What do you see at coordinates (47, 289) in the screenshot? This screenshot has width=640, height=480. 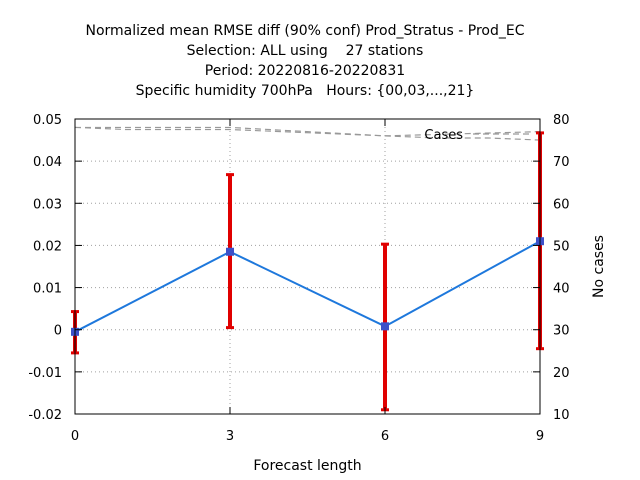 I see `y-tick-label: 0.01` at bounding box center [47, 289].